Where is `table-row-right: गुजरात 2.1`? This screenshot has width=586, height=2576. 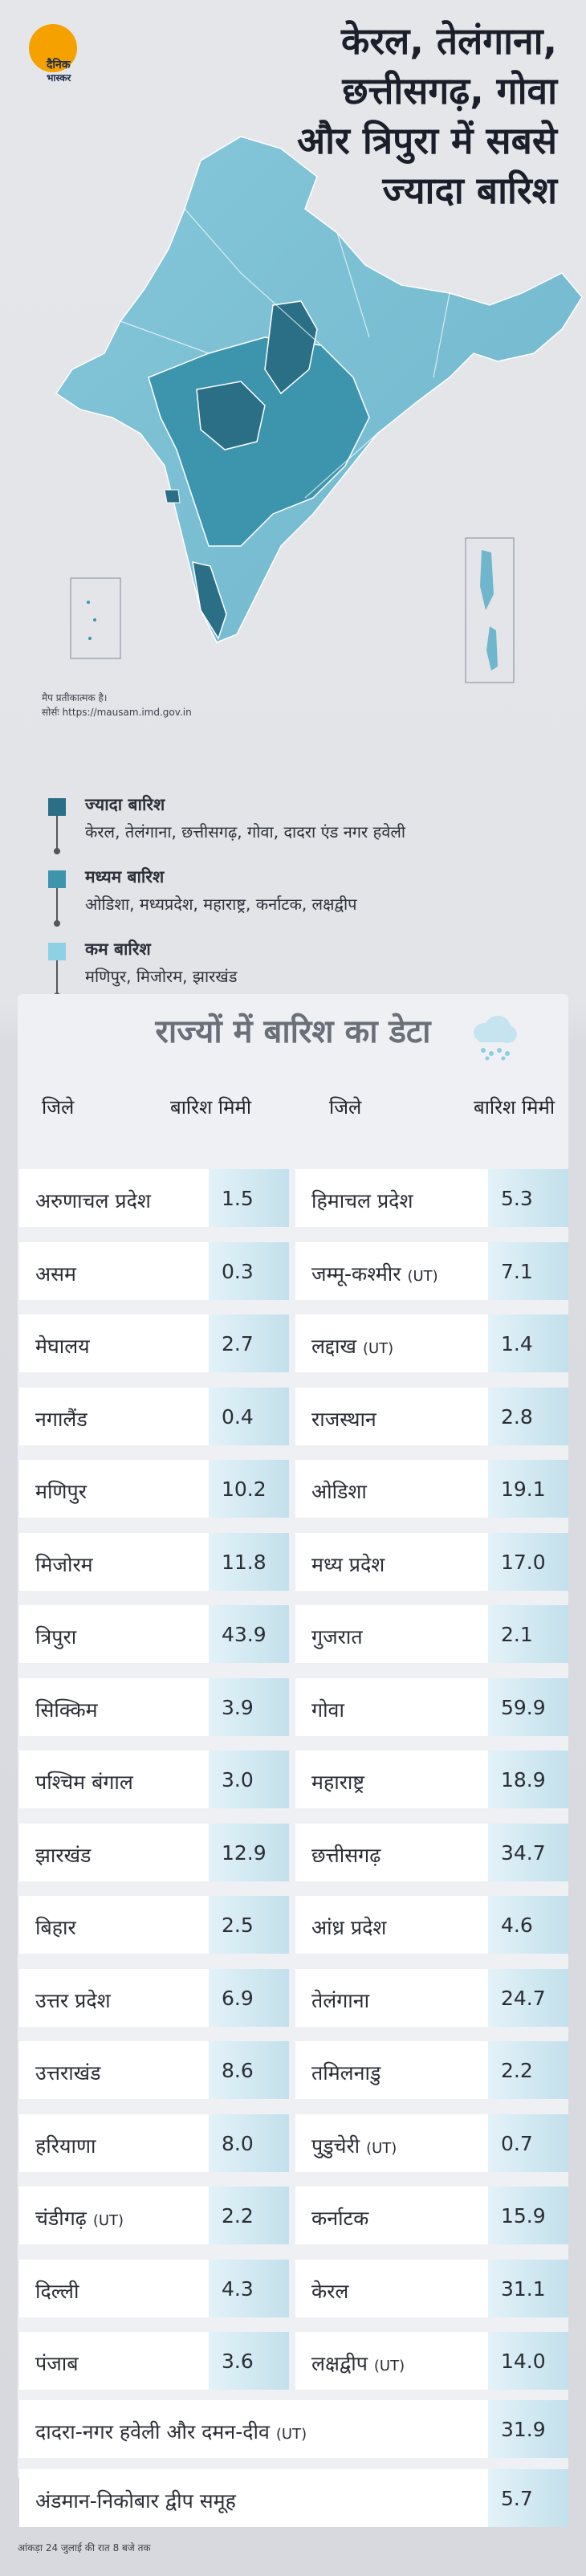
table-row-right: गुजरात 2.1 is located at coordinates (432, 1634).